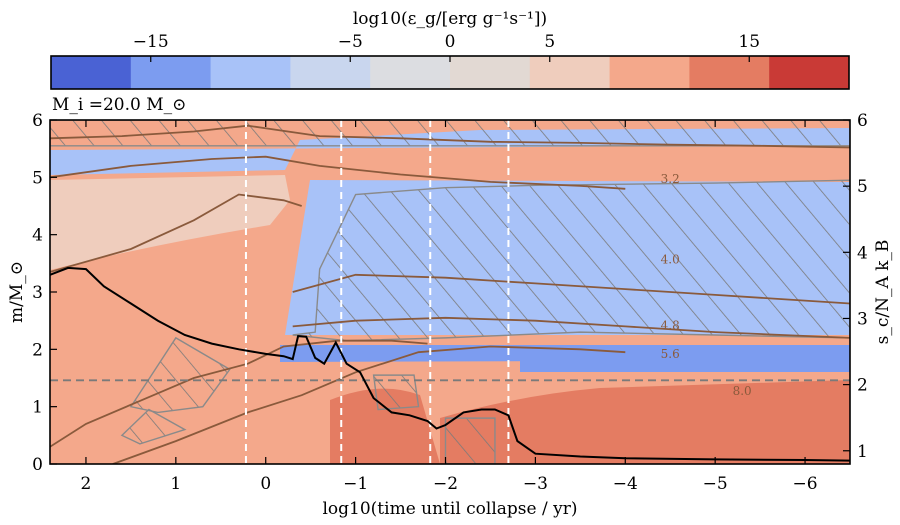  Describe the element at coordinates (670, 179) in the screenshot. I see `entropy-contour-label: 3.2` at that location.